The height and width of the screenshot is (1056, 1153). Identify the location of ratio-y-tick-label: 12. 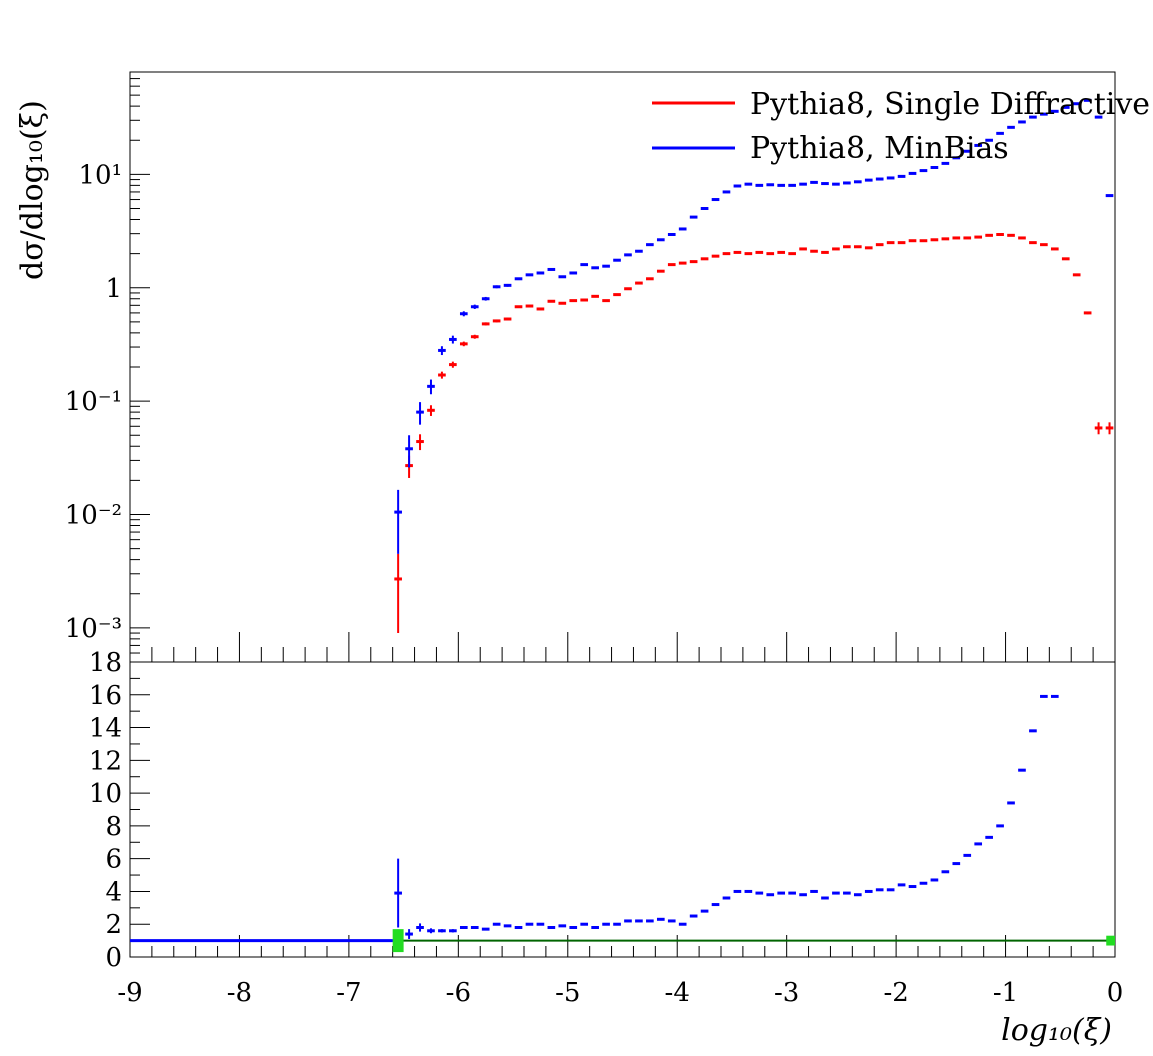
(105, 761).